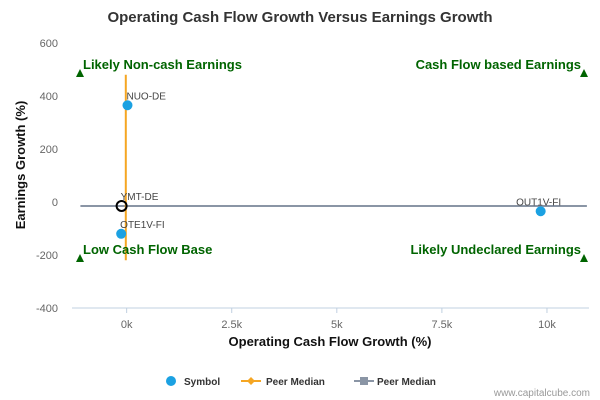 Image resolution: width=600 pixels, height=400 pixels. What do you see at coordinates (20, 165) in the screenshot?
I see `y-axis-title: Earnings Growth (%)` at bounding box center [20, 165].